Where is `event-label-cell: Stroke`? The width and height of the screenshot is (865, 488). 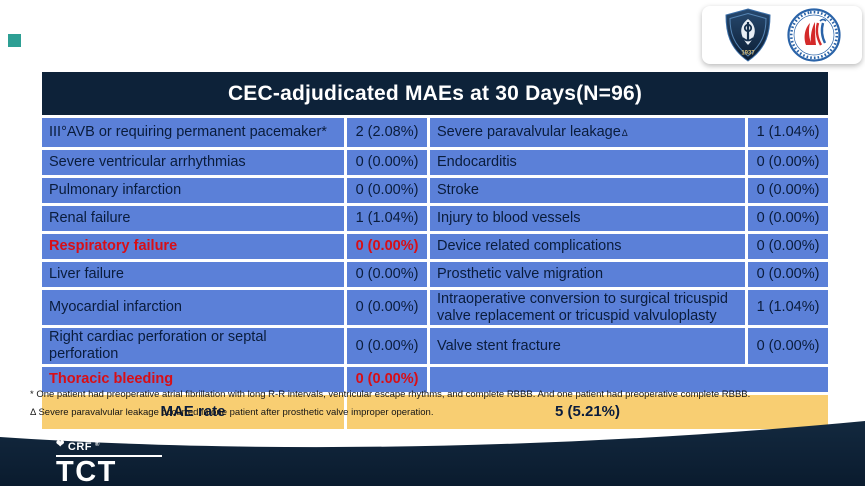 event-label-cell: Stroke is located at coordinates (587, 190).